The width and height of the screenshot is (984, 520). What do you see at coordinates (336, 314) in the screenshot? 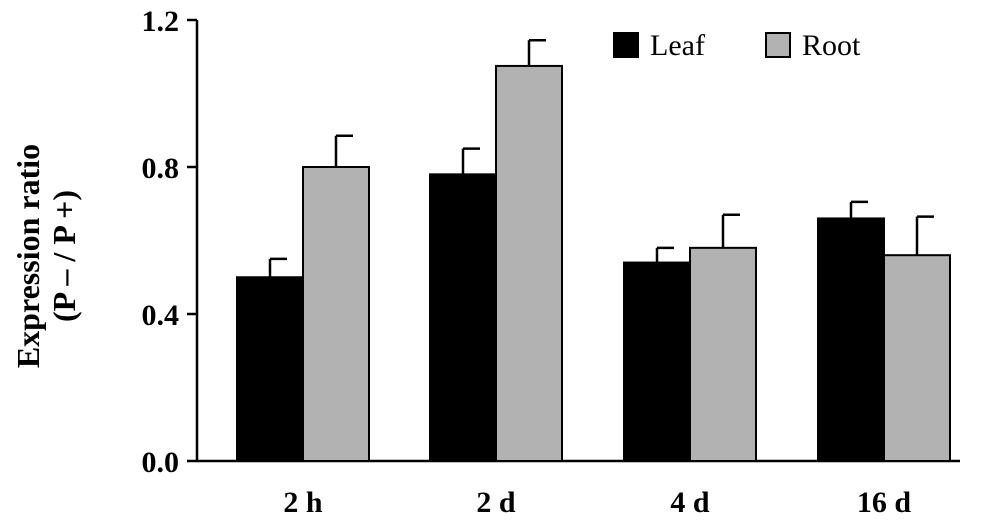
I see `bar-root-2h` at bounding box center [336, 314].